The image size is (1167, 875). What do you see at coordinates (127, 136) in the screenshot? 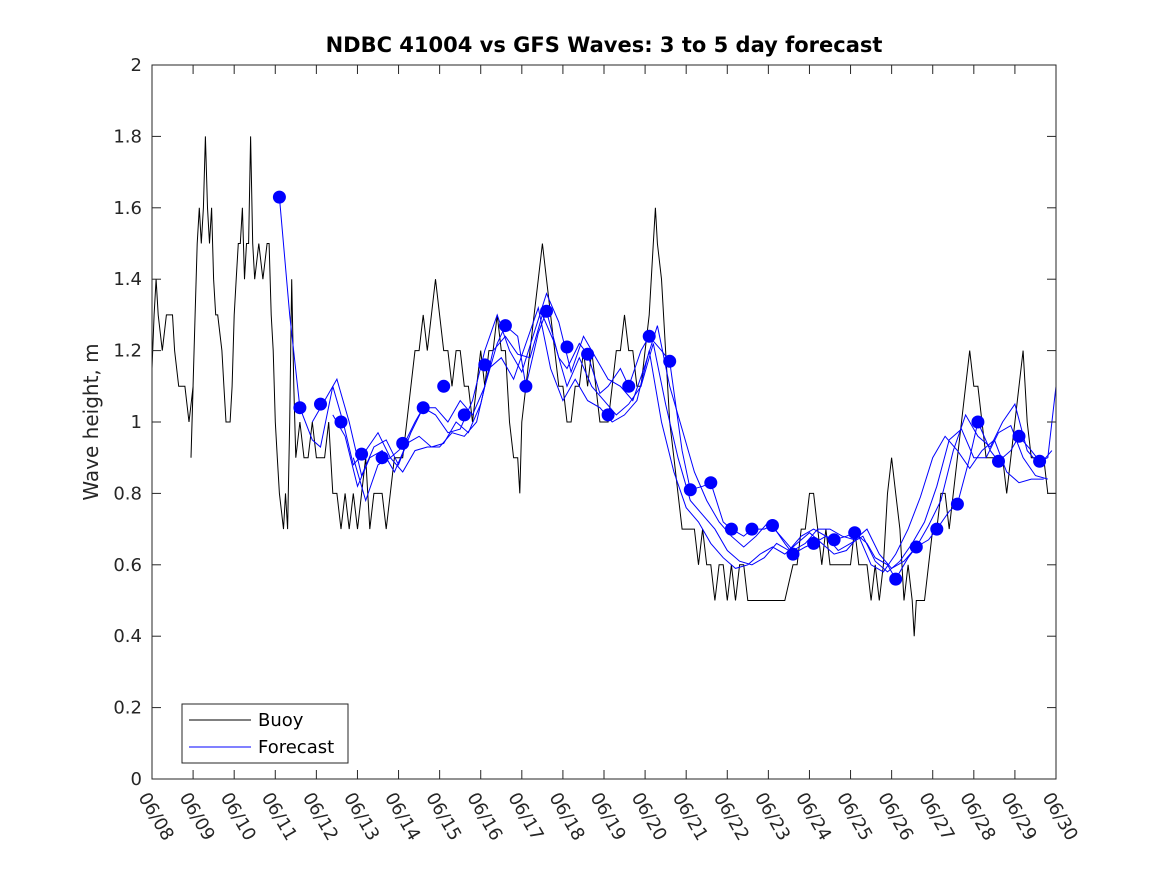
I see `y-tick-label: 1.8` at bounding box center [127, 136].